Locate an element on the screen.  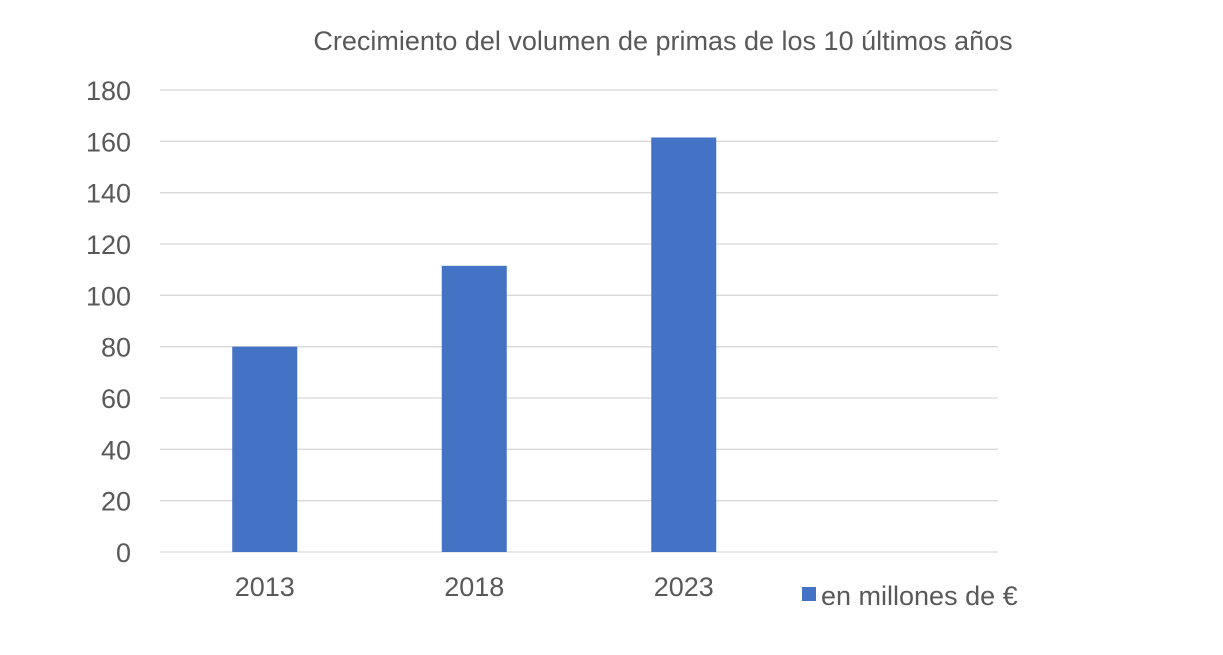
legend-label: en millones de € is located at coordinates (919, 596).